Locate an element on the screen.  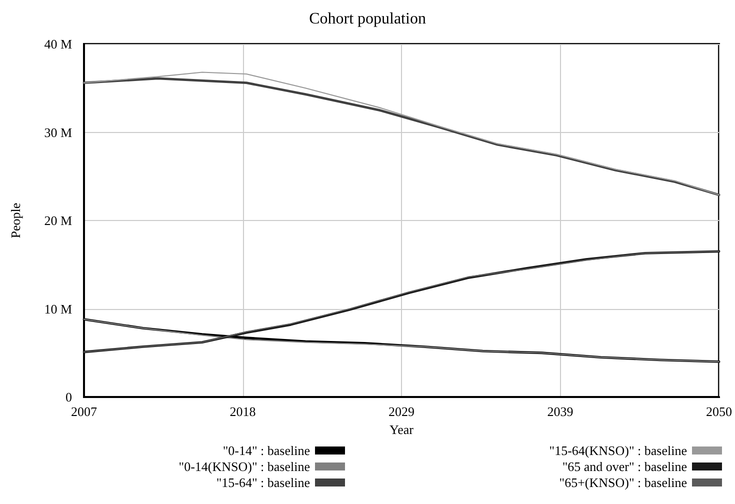
legend-label: "0-14(KNSO)" : baseline is located at coordinates (244, 466).